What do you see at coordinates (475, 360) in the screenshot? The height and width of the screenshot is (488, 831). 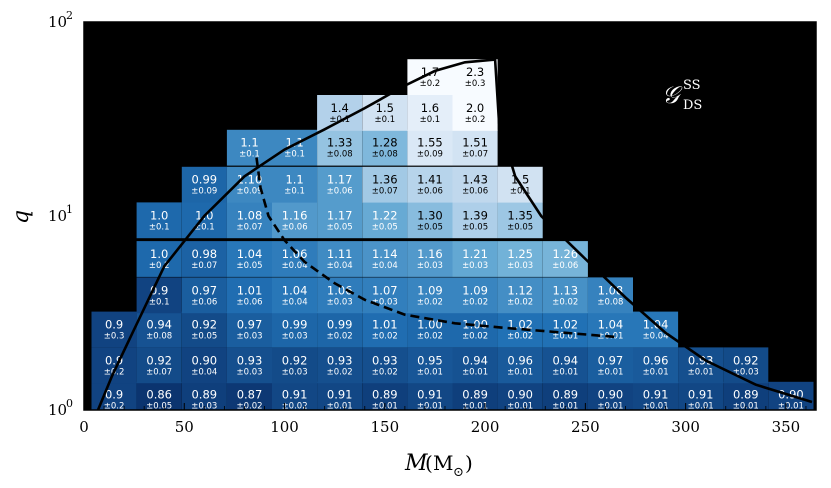 I see `cell-value: 0.94` at bounding box center [475, 360].